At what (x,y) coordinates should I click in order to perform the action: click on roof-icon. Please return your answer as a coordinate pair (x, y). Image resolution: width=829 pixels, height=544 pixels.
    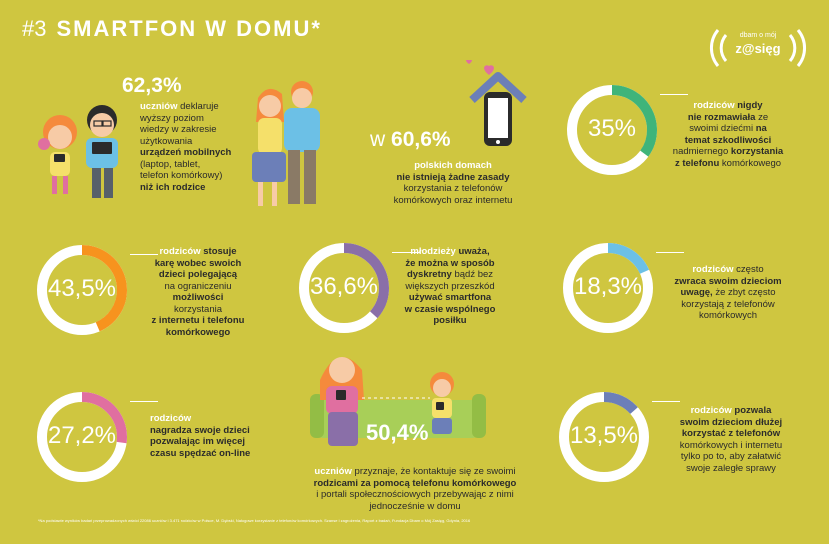
    Looking at the image, I should click on (498, 87).